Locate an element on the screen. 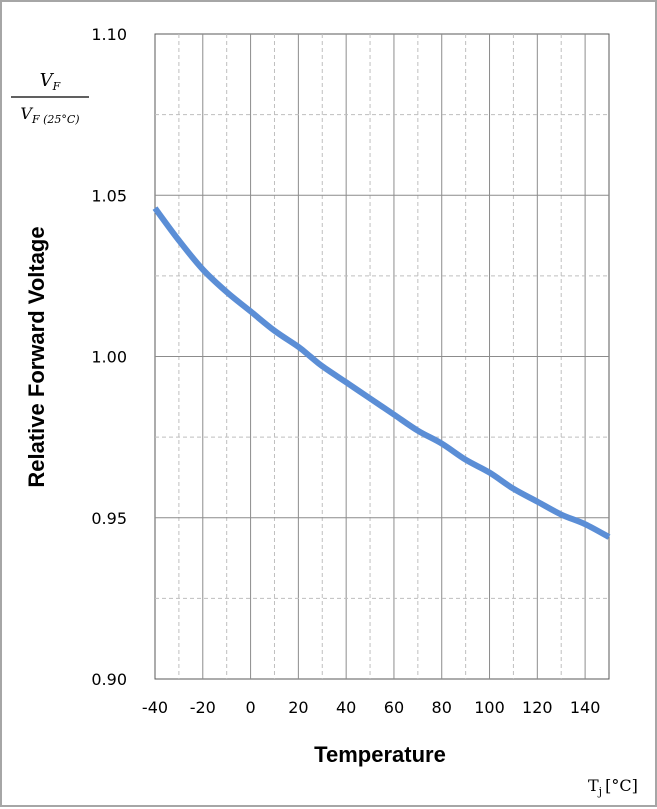 This screenshot has width=657, height=809. x-axis-title: Temperature is located at coordinates (380, 754).